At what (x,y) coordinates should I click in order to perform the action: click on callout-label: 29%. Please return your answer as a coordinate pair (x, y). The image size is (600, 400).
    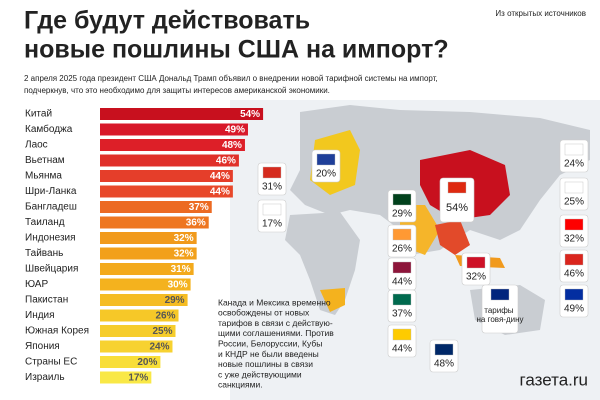
    Looking at the image, I should click on (402, 214).